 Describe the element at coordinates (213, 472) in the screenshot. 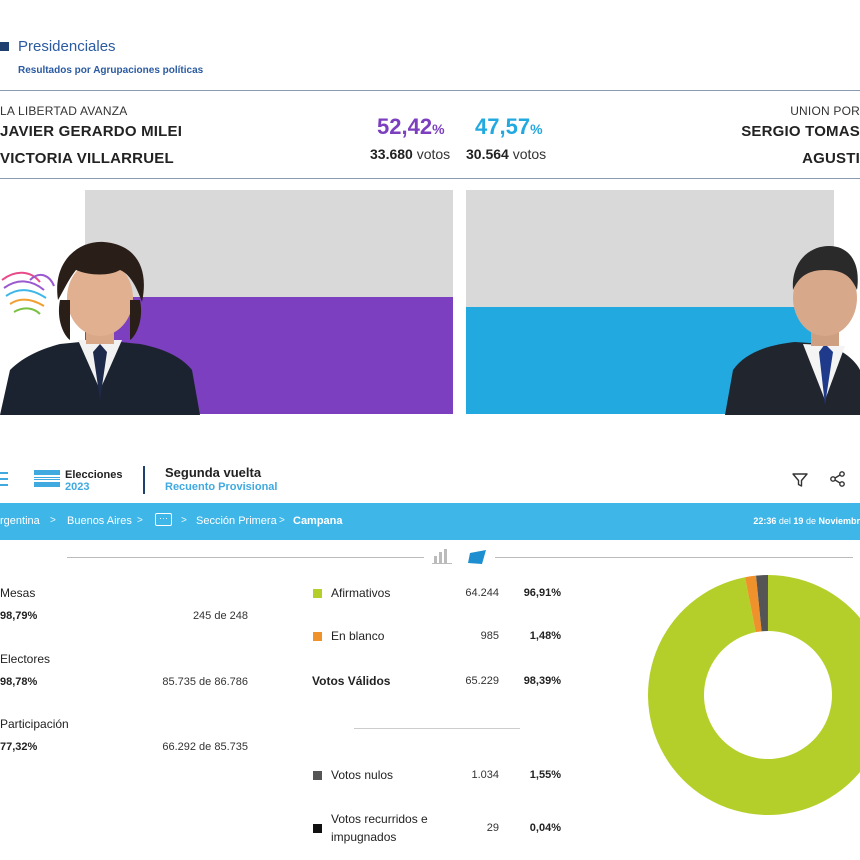

I see `round-title: Segunda vuelta` at that location.